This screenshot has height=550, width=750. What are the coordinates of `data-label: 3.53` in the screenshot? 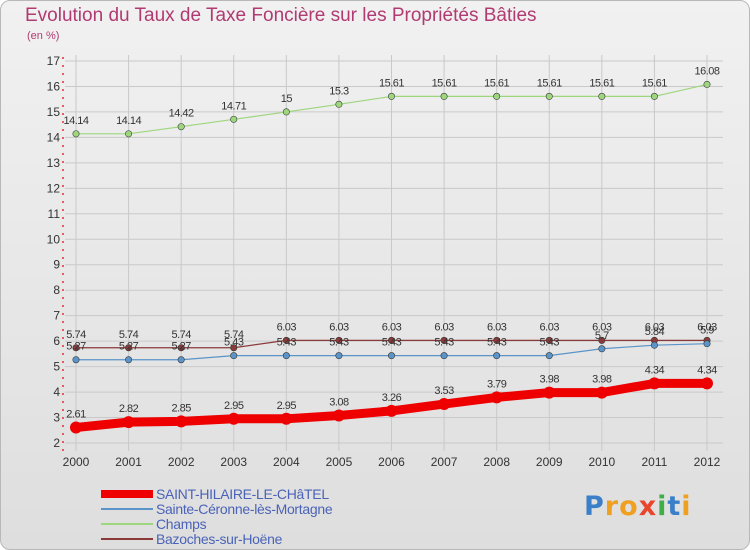 It's located at (444, 391).